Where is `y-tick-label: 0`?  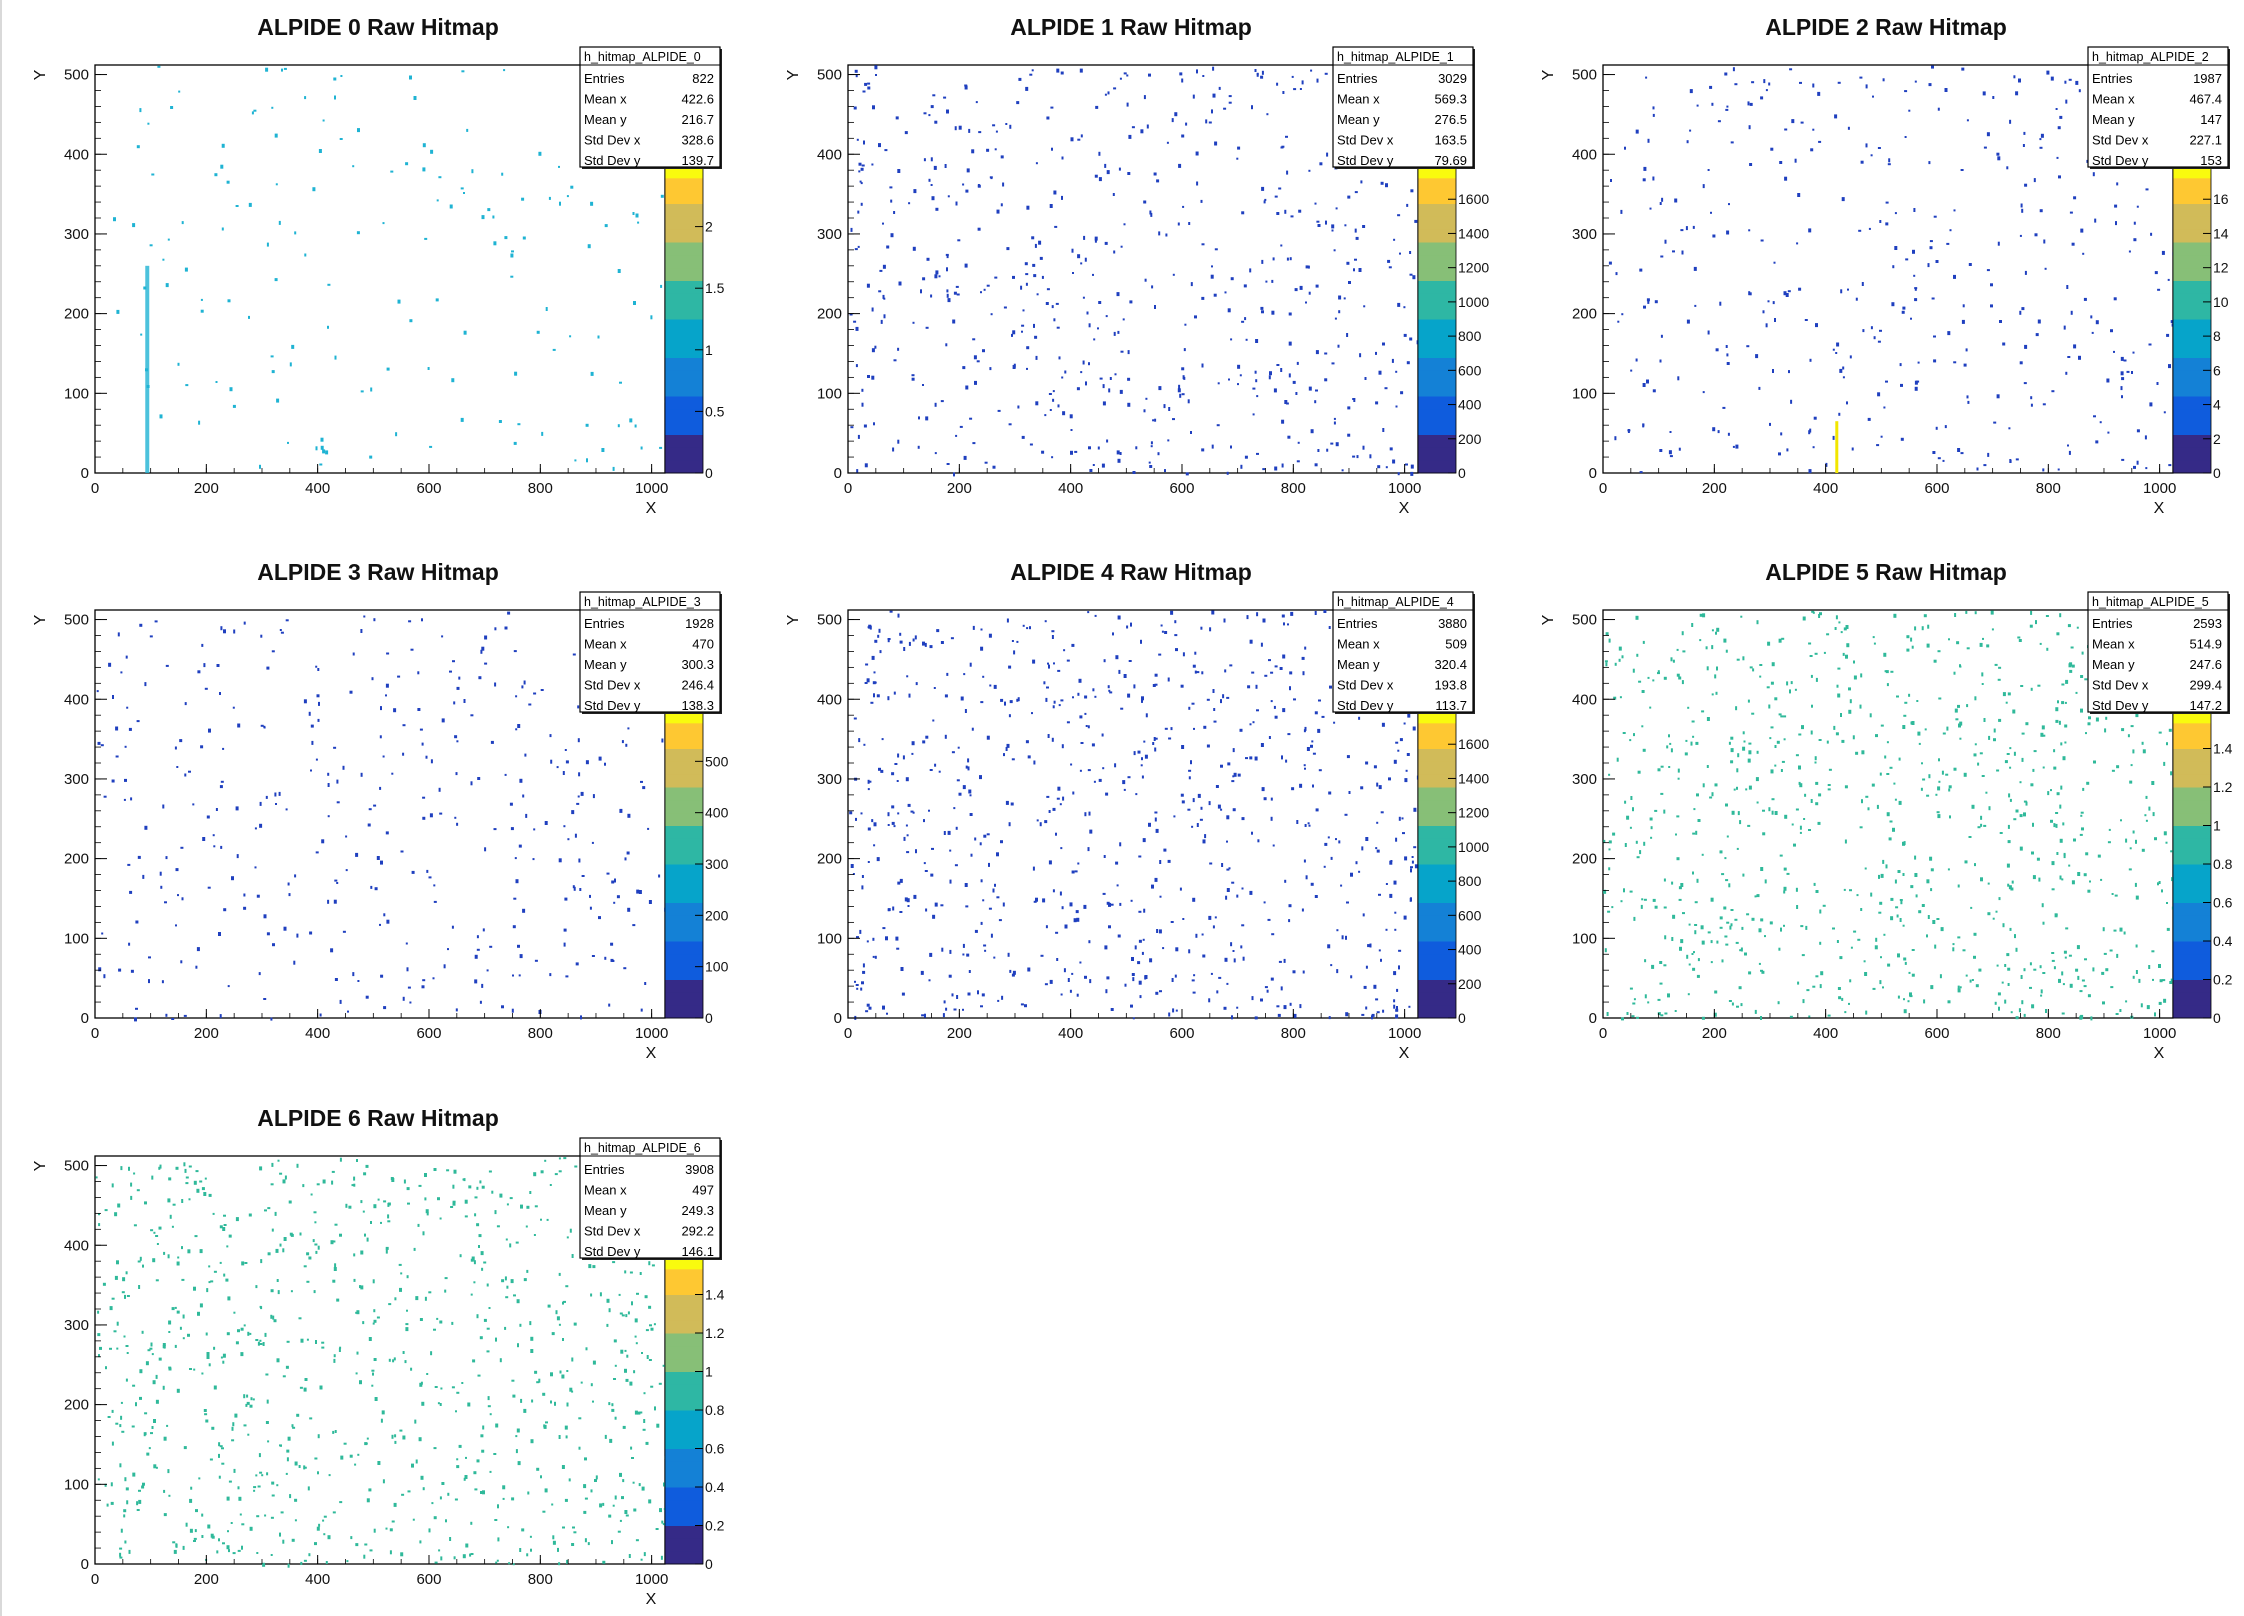
y-tick-label: 0 is located at coordinates (85, 1564).